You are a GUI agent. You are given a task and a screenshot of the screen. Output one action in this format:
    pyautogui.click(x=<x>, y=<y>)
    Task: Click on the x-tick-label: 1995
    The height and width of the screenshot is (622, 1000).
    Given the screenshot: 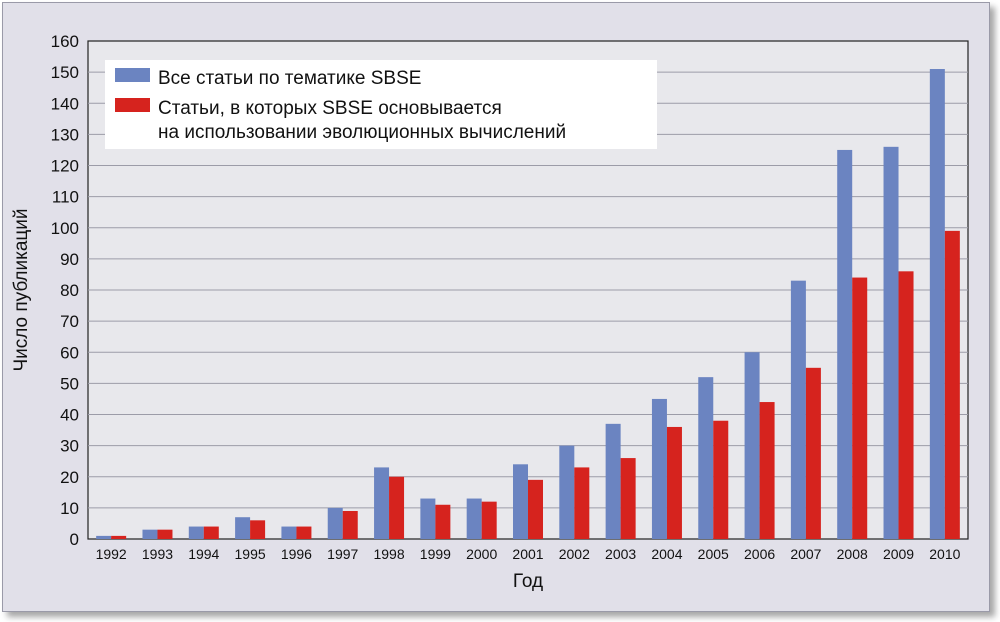 What is the action you would take?
    pyautogui.click(x=250, y=554)
    